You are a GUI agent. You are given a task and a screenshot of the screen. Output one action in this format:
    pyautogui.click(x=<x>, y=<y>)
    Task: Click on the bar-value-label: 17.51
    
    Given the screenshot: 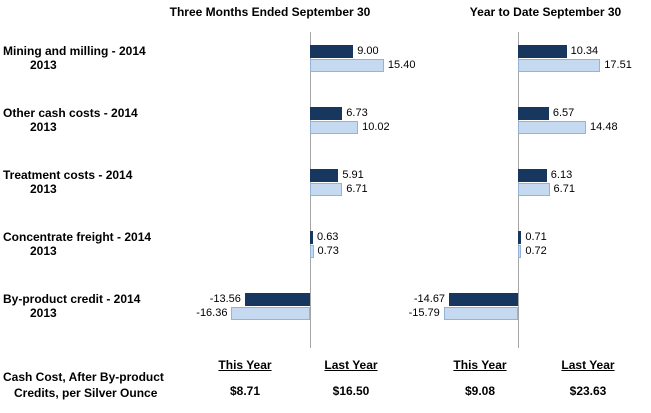 What is the action you would take?
    pyautogui.click(x=618, y=65)
    